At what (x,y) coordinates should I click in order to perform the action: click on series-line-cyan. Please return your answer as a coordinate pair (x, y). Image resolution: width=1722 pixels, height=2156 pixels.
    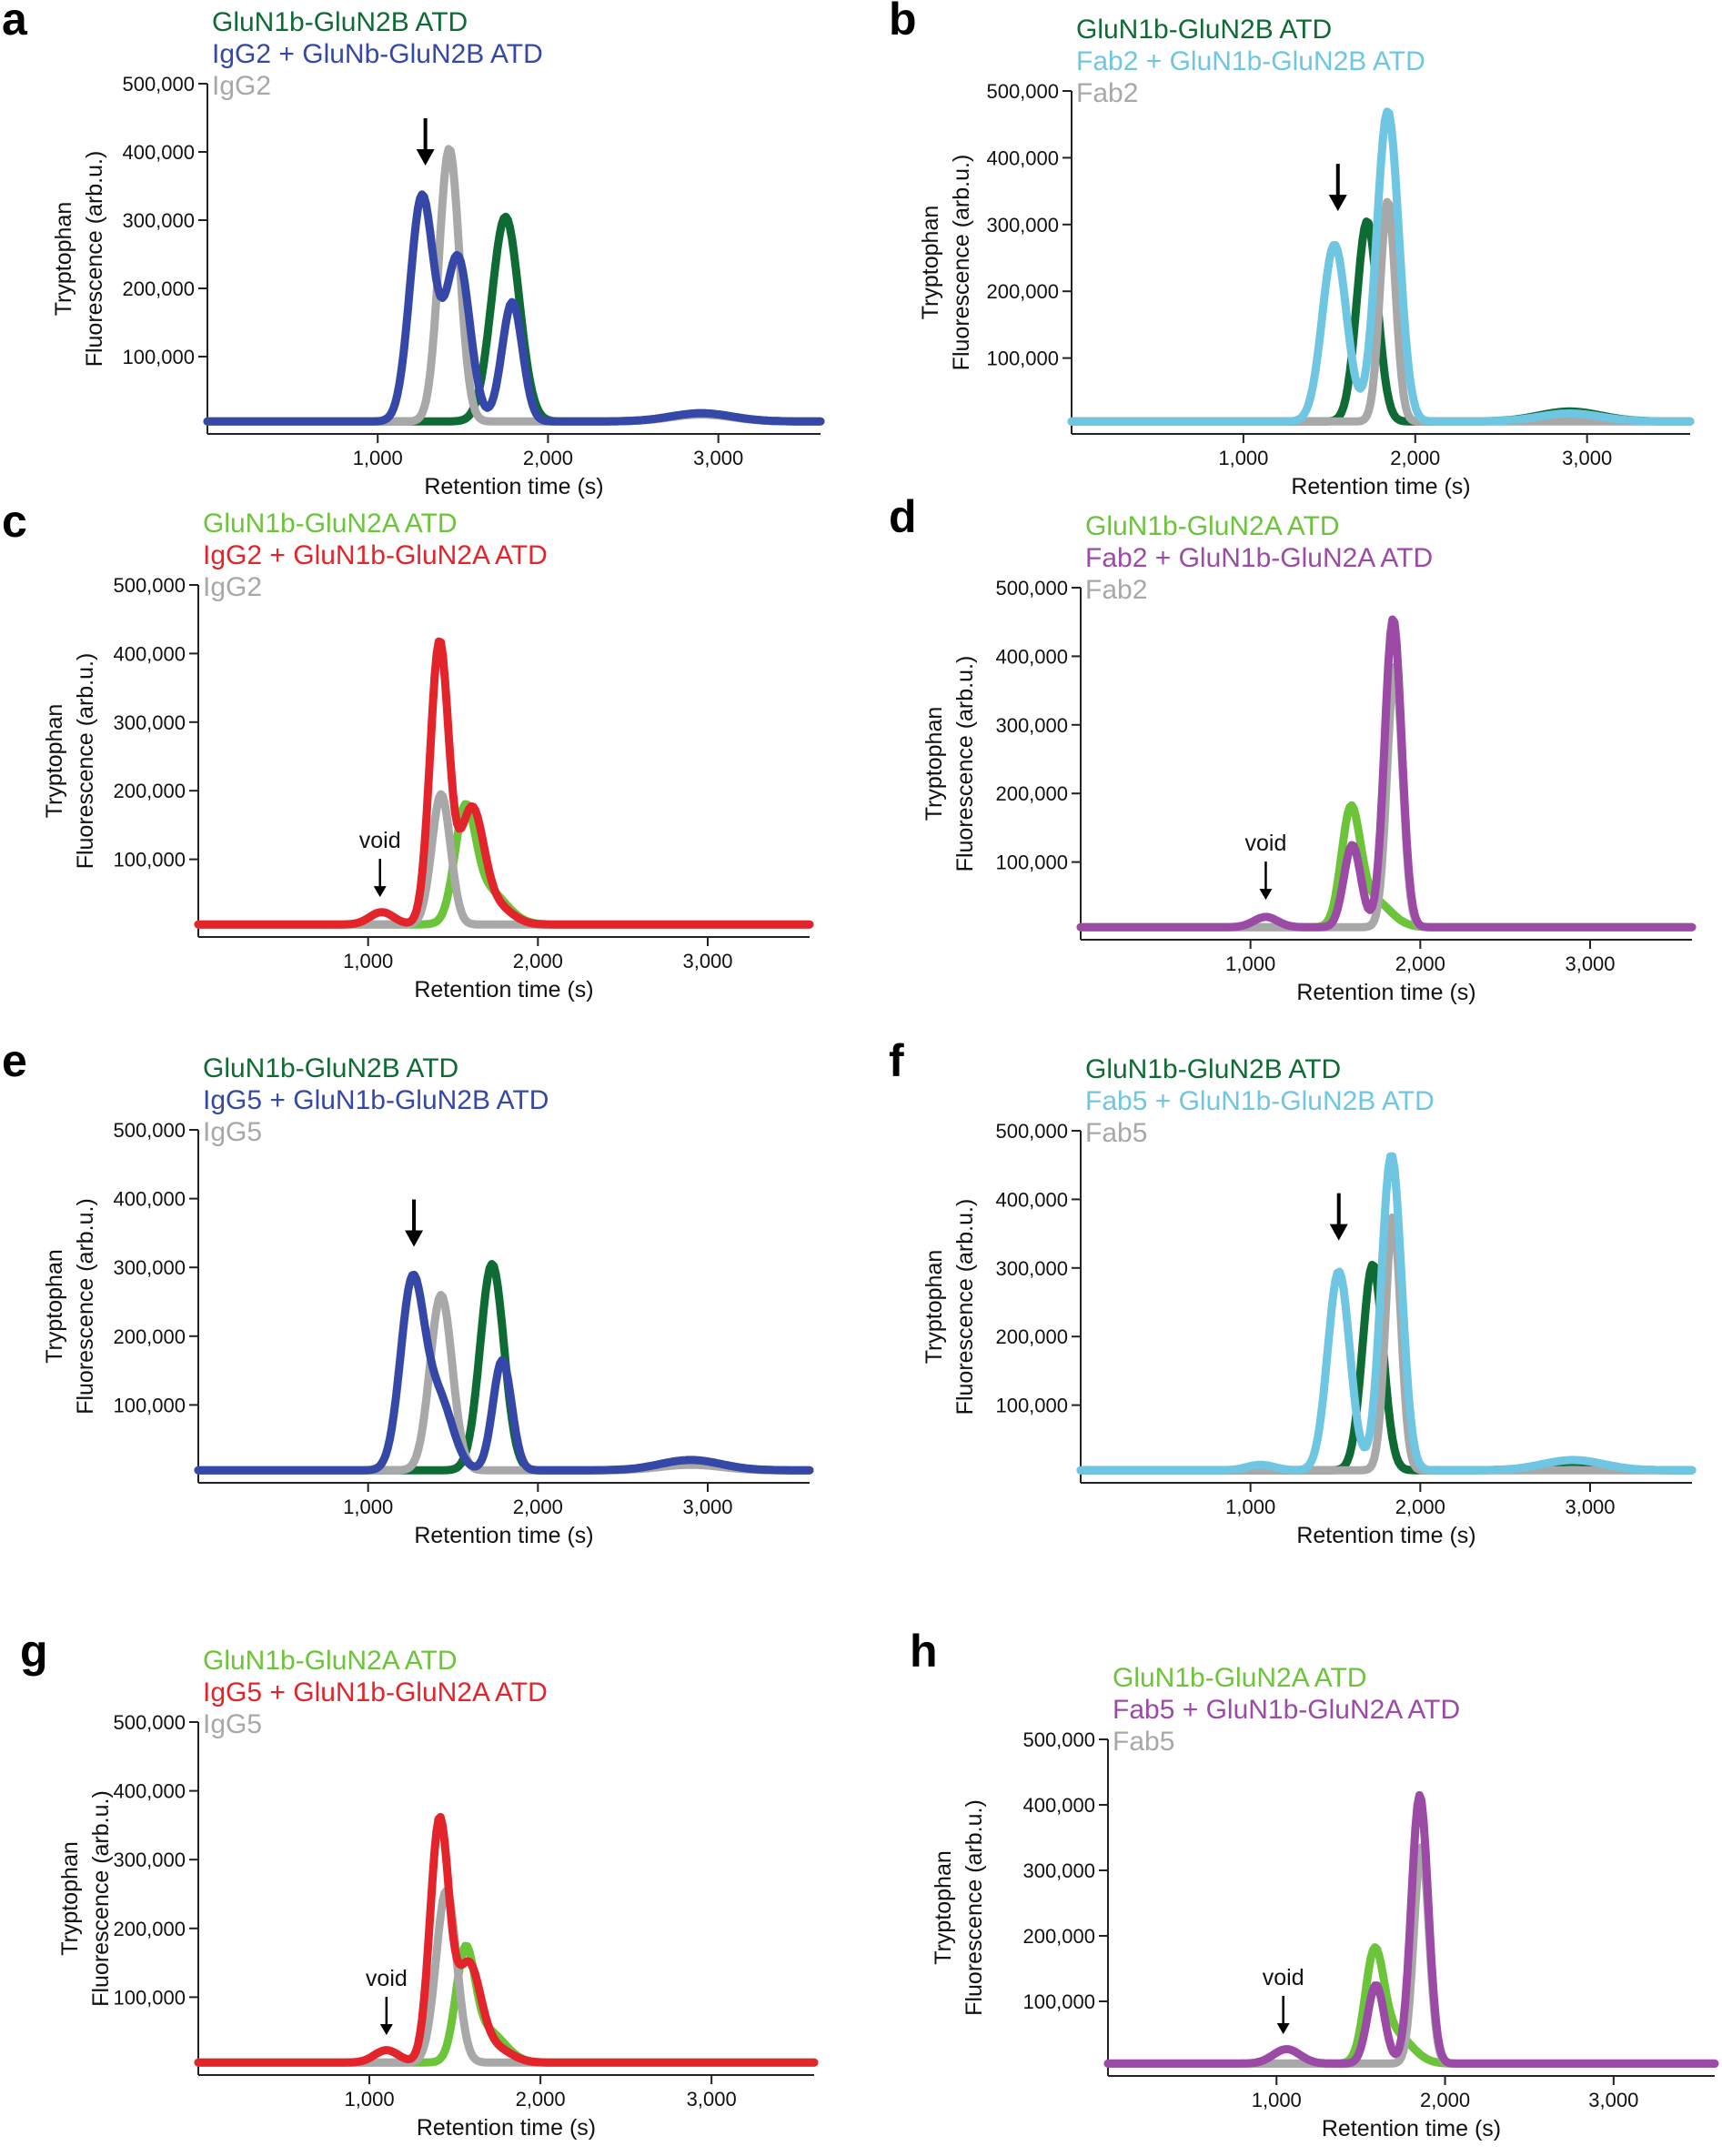
    Looking at the image, I should click on (1381, 266).